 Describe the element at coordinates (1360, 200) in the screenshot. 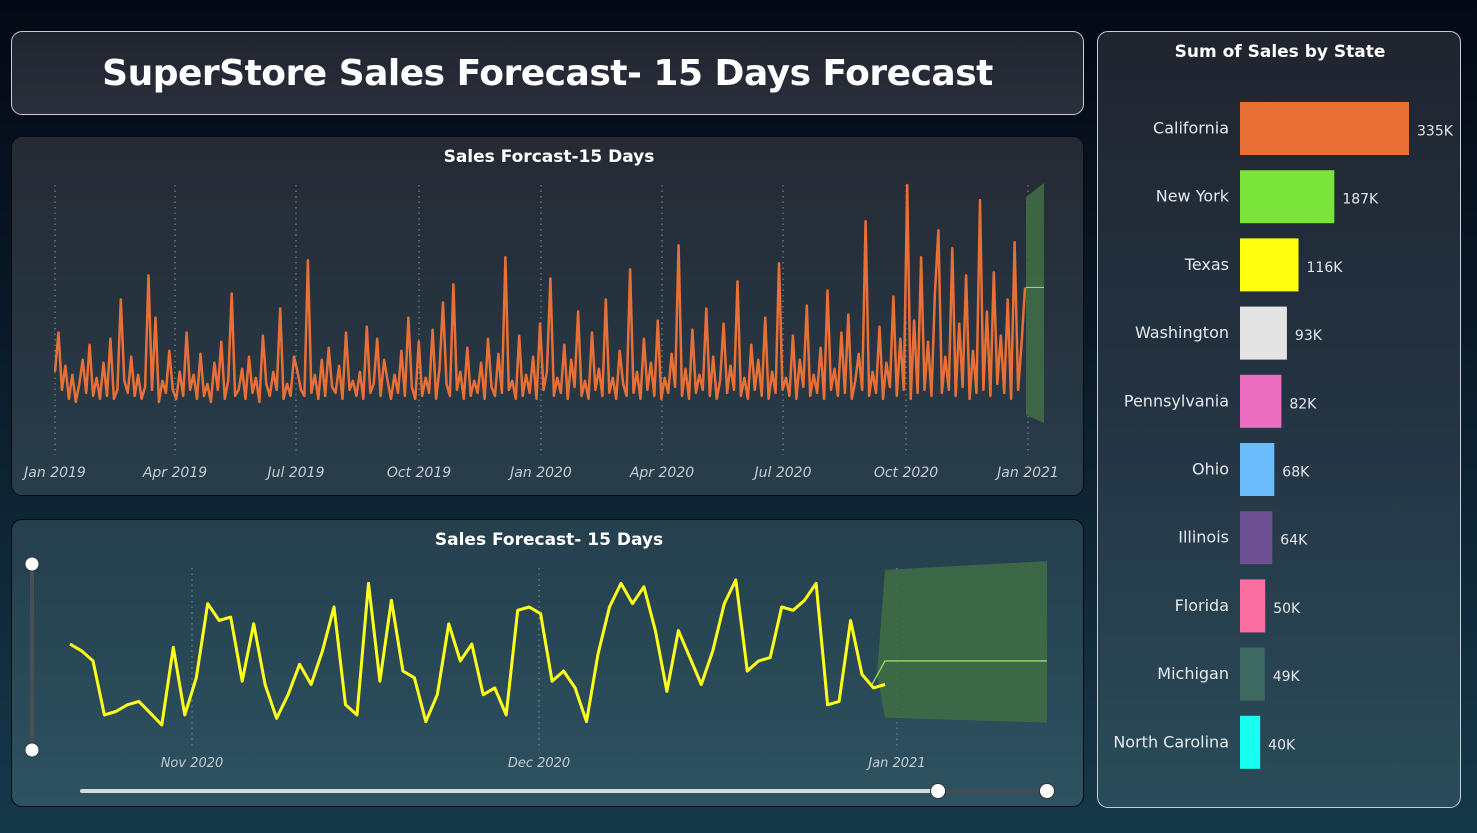

I see `value-label: 187K` at that location.